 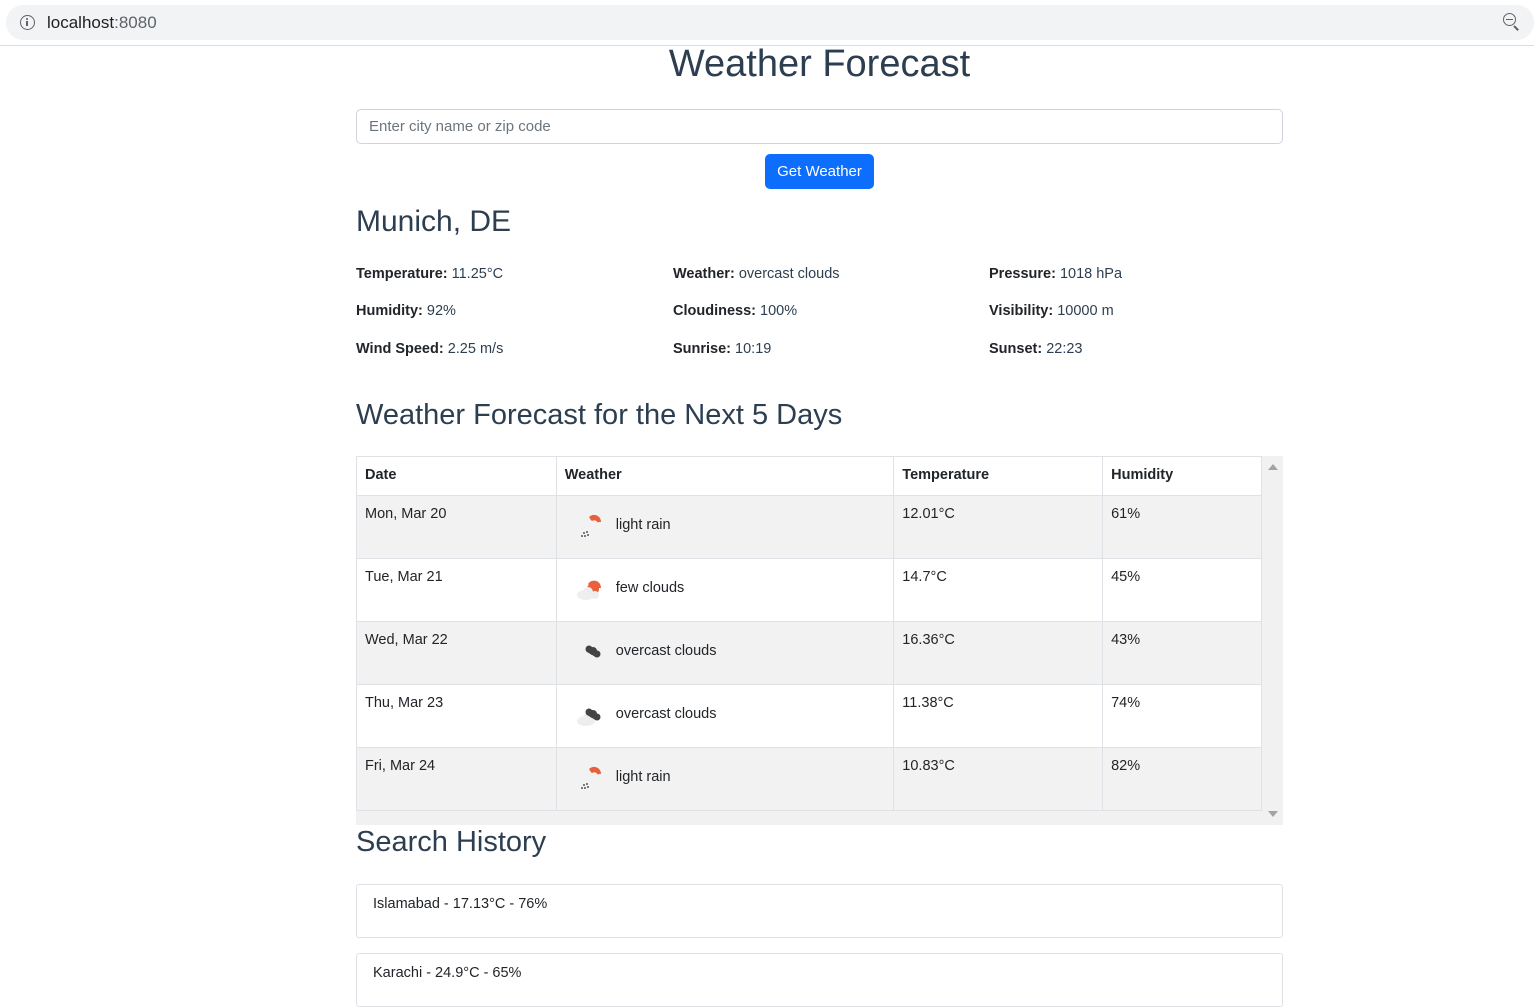 What do you see at coordinates (1182, 779) in the screenshot?
I see `cell-humidity: 82%` at bounding box center [1182, 779].